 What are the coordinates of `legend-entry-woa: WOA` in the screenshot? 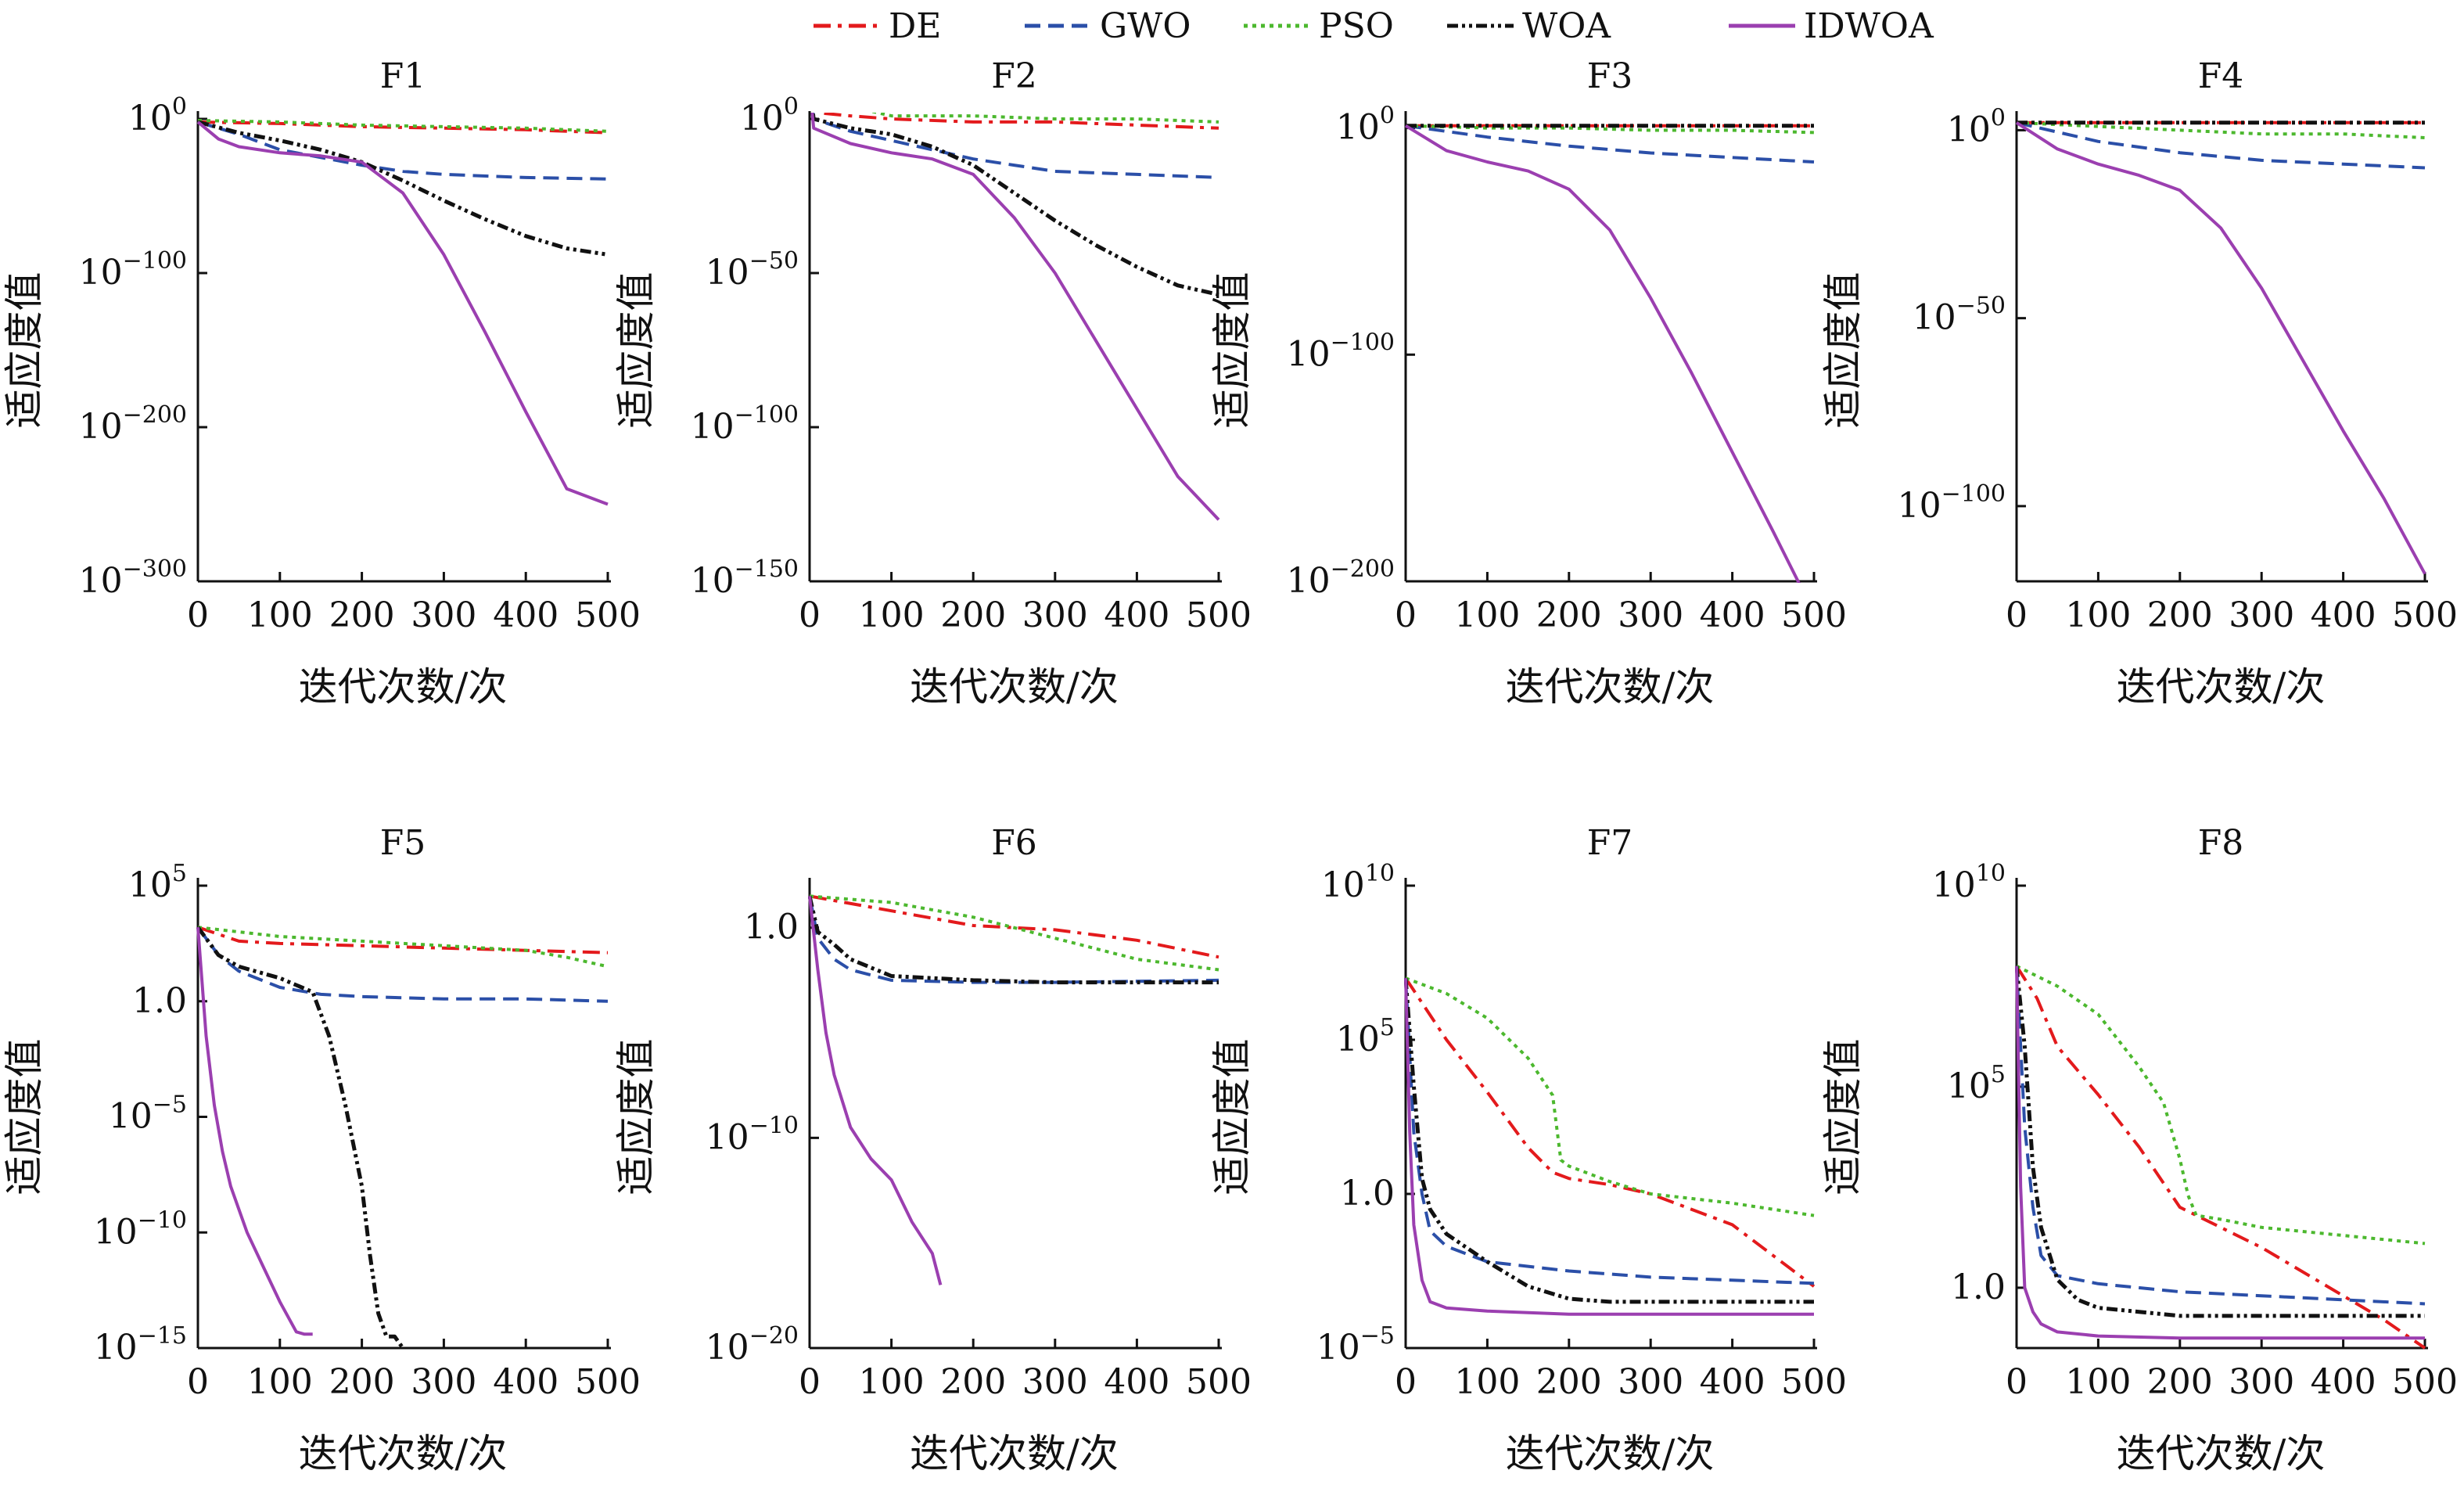 It's located at (1529, 26).